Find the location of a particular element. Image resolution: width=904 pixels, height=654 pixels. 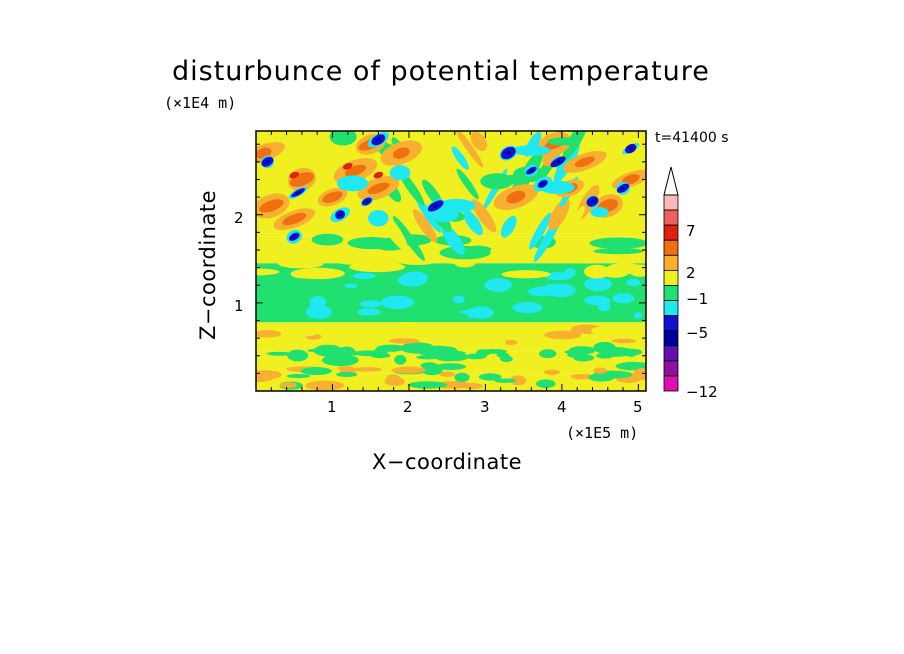

y-tick-label: 1 is located at coordinates (239, 306).